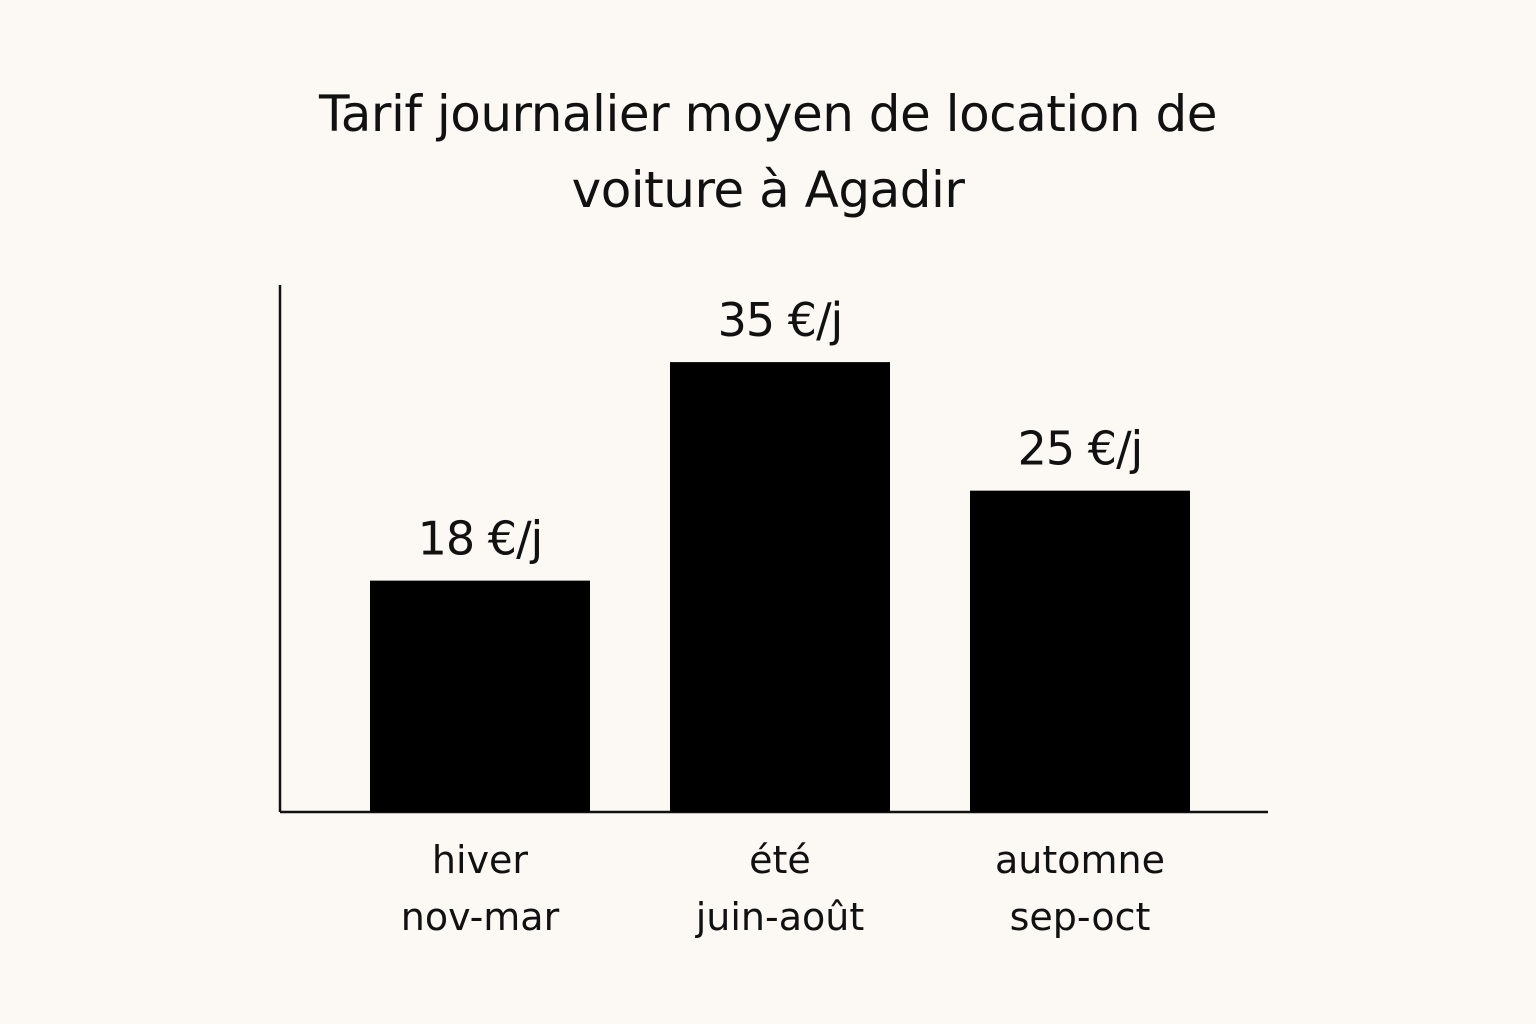 The width and height of the screenshot is (1536, 1024). What do you see at coordinates (480, 888) in the screenshot?
I see `x-tick-label: hiver nov-mar` at bounding box center [480, 888].